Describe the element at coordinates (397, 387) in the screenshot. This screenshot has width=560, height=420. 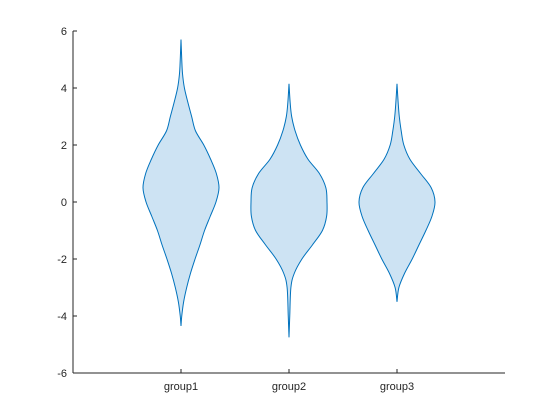
I see `x-tick-label-group3: group3` at that location.